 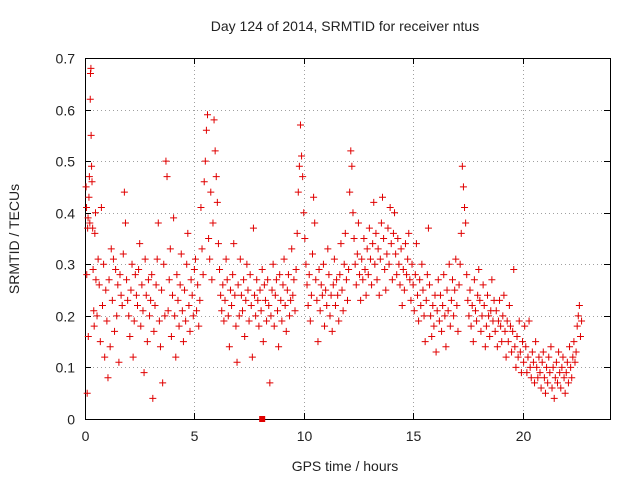 I want to click on y-tick-label: 0.2, so click(x=66, y=317).